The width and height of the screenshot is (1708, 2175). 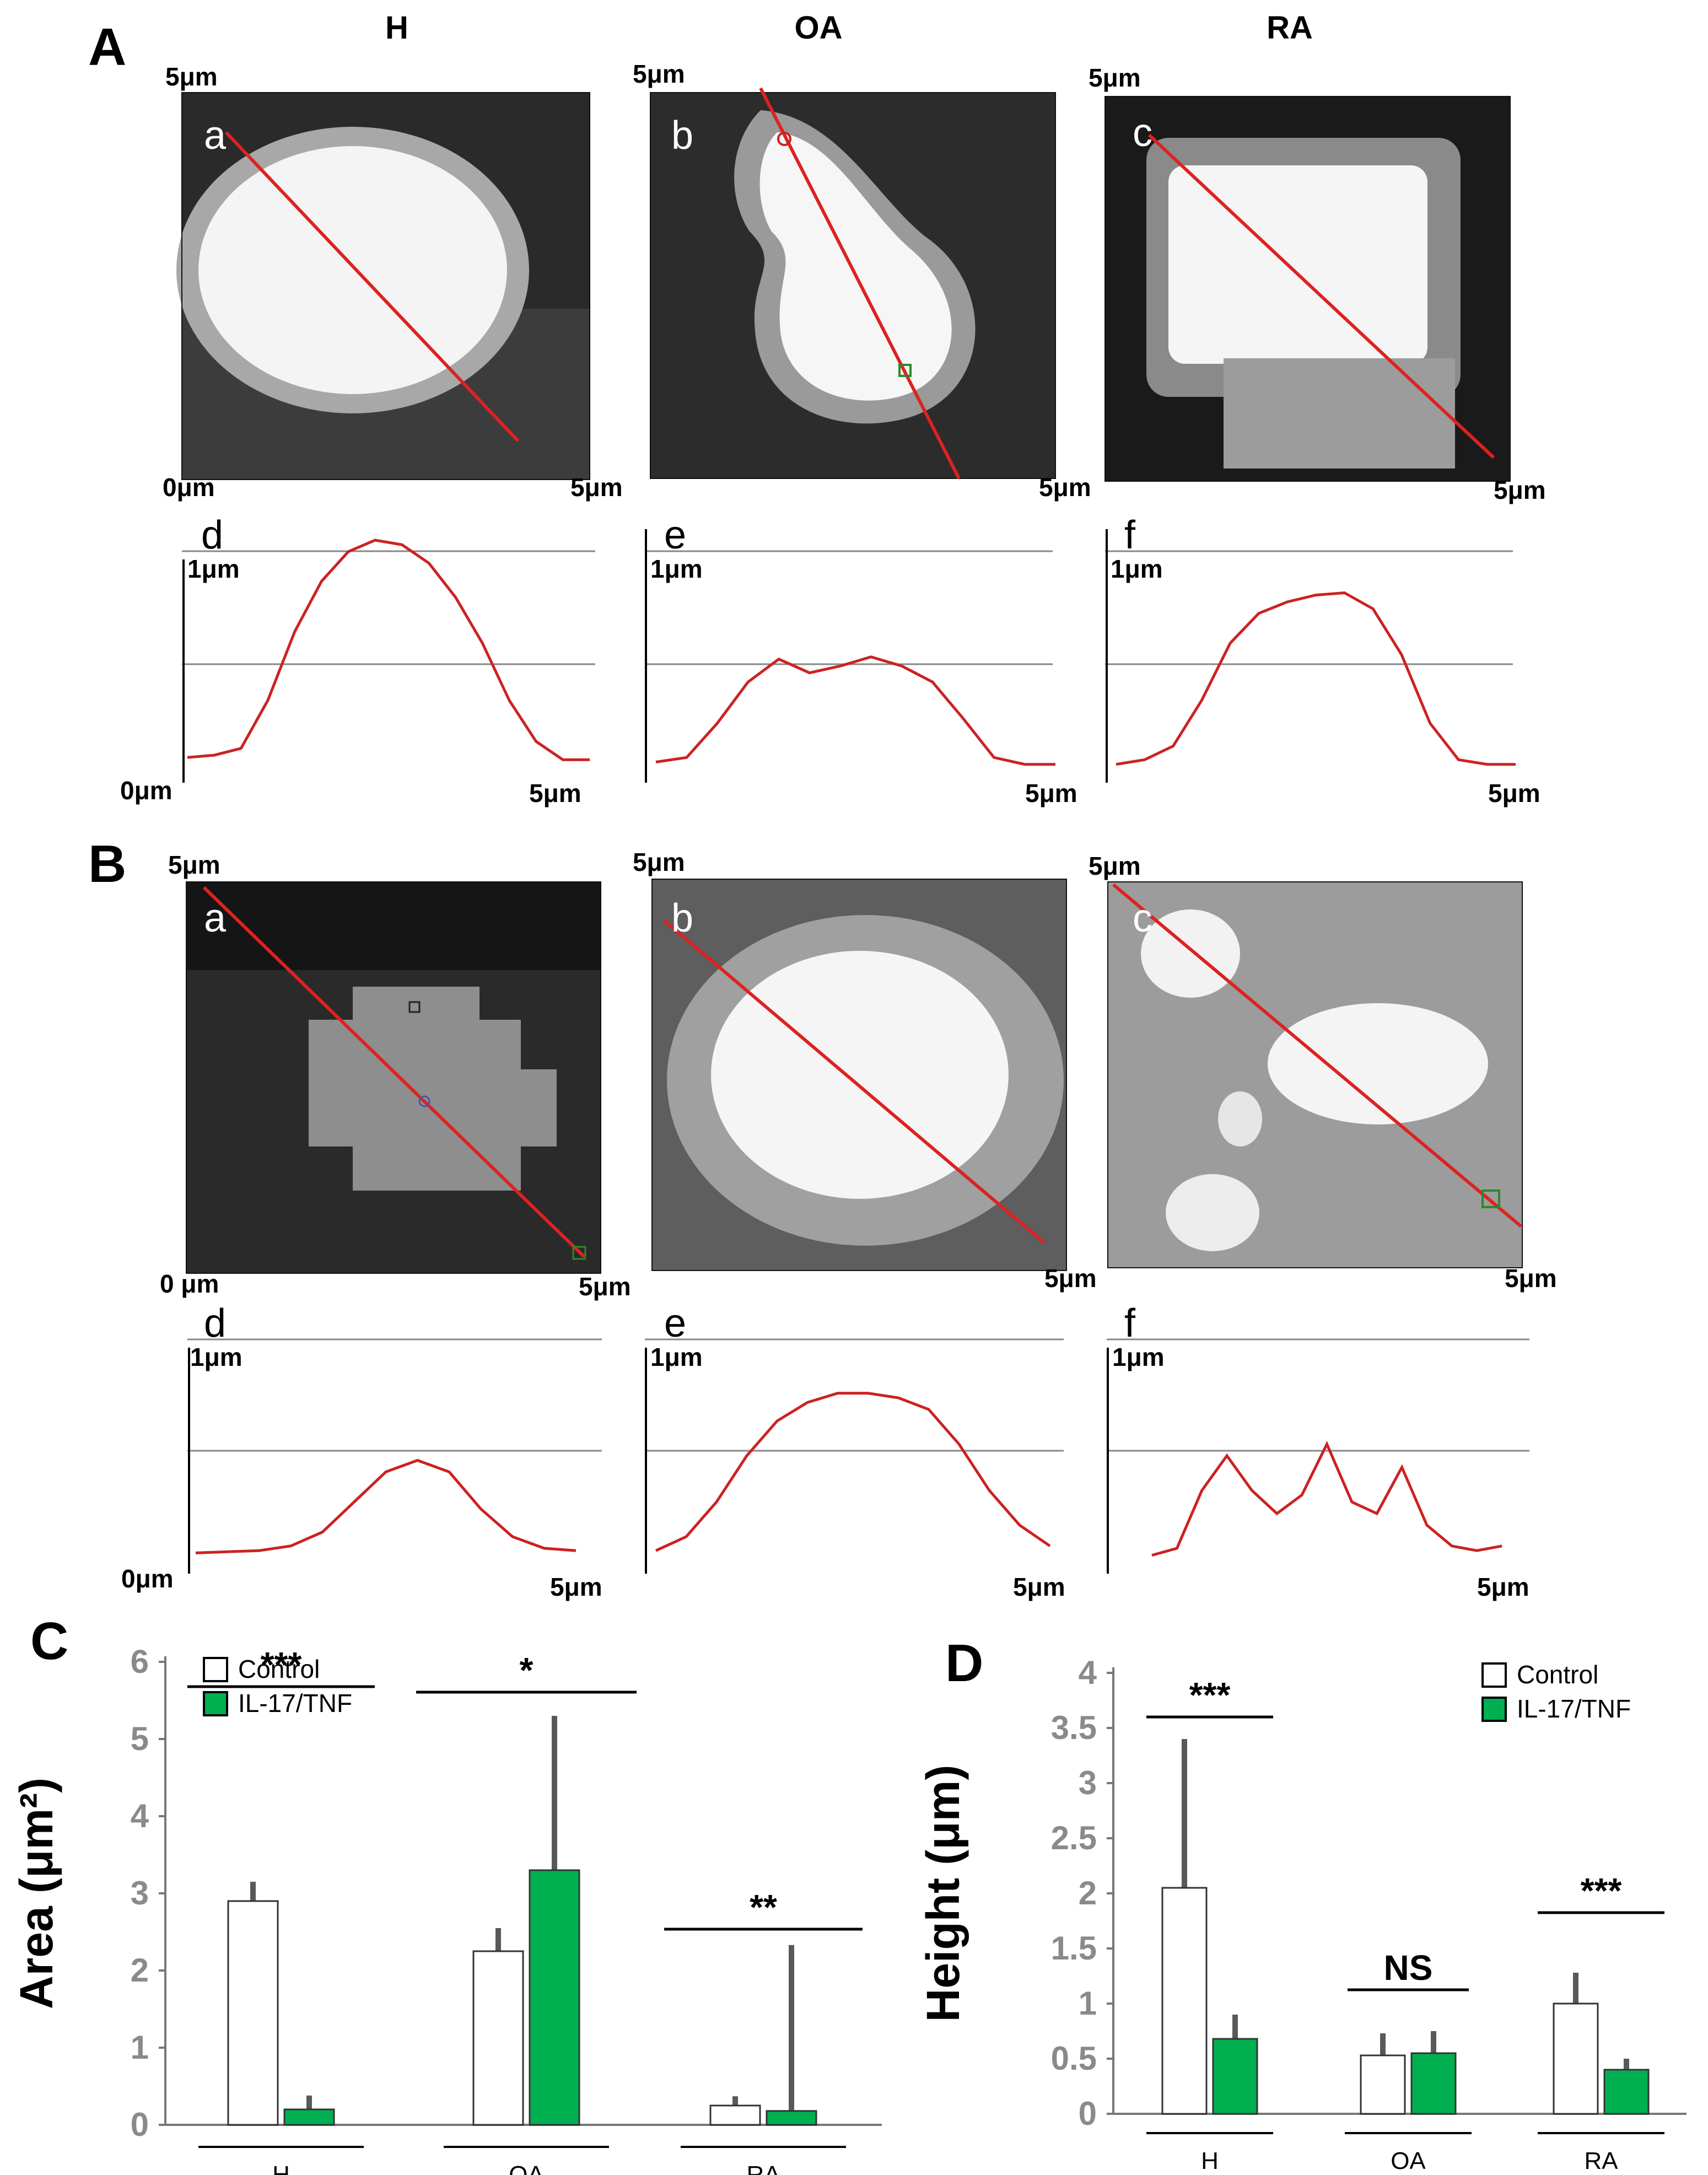 I want to click on profile-top-b-e: 1μm, so click(x=676, y=1357).